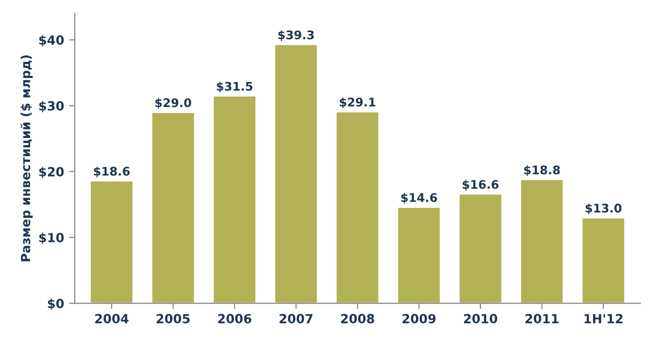  What do you see at coordinates (604, 208) in the screenshot?
I see `data-label: $13.0` at bounding box center [604, 208].